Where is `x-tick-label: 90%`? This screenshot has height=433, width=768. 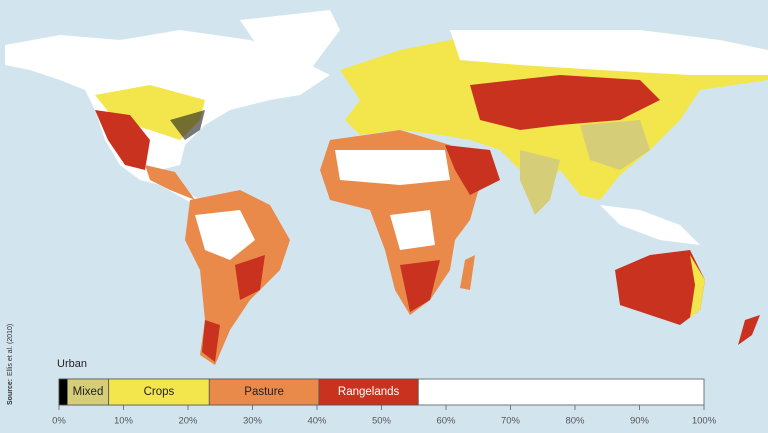 x-tick-label: 90% is located at coordinates (640, 421).